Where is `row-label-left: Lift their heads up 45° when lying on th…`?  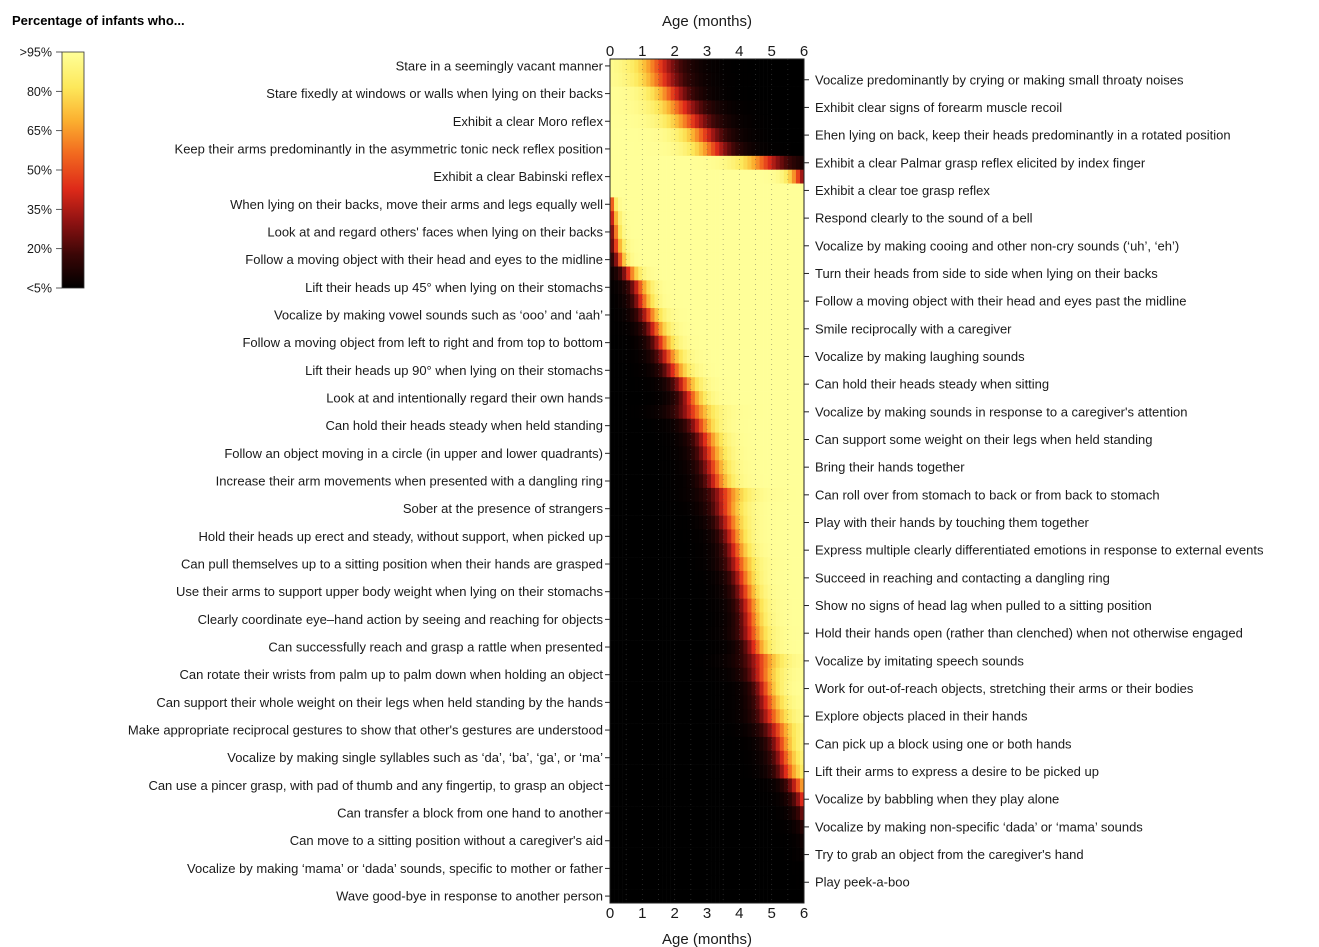 row-label-left: Lift their heads up 45° when lying on th… is located at coordinates (454, 287).